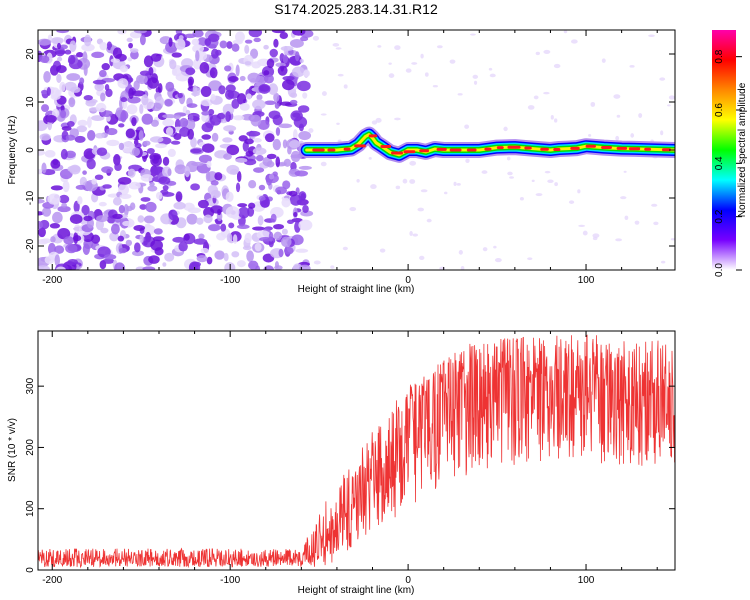  What do you see at coordinates (356, 289) in the screenshot?
I see `spectrogram-xlabel: Height of straight line (km)` at bounding box center [356, 289].